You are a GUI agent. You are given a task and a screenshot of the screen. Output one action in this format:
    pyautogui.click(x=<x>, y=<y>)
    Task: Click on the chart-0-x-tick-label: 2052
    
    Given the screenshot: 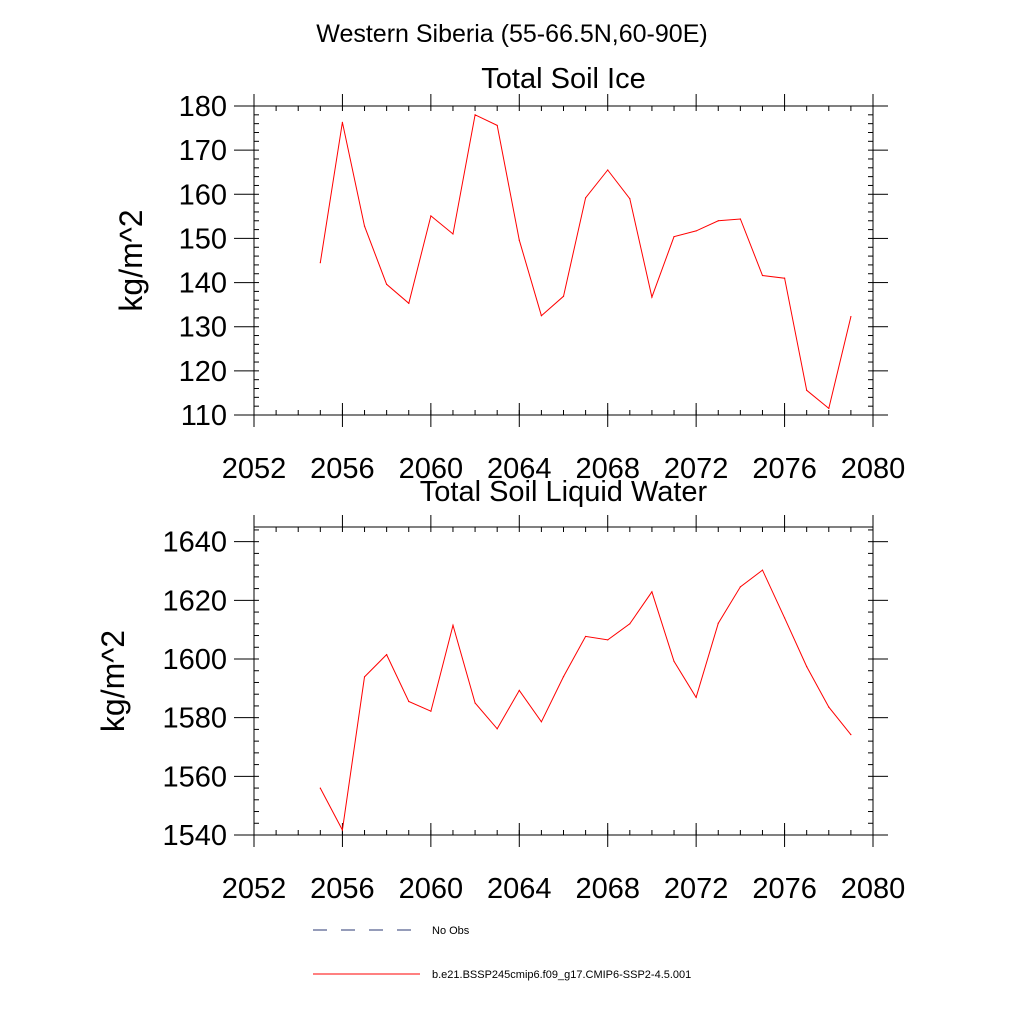 What is the action you would take?
    pyautogui.click(x=254, y=469)
    